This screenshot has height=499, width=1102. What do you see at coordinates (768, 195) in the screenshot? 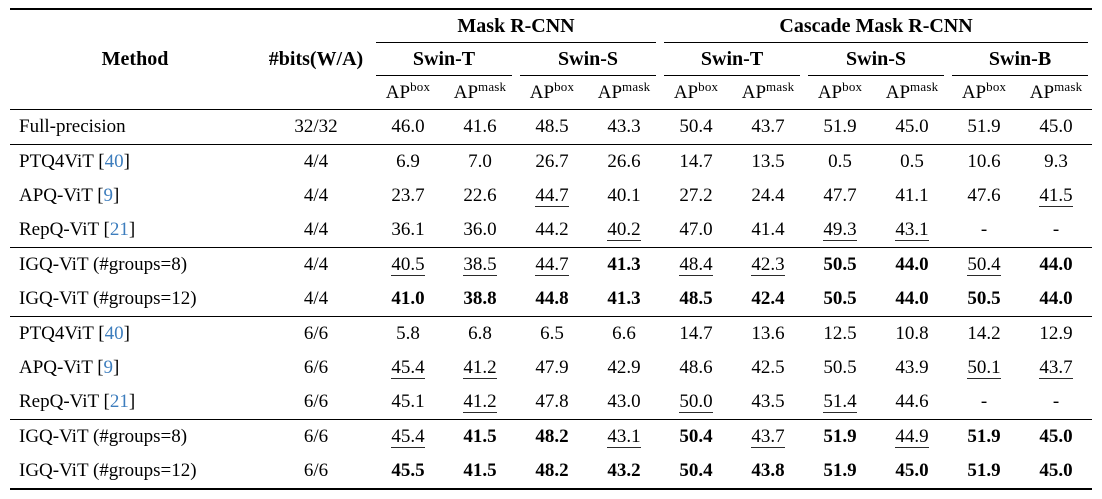
I see `ap-value-cell: 24.4` at bounding box center [768, 195].